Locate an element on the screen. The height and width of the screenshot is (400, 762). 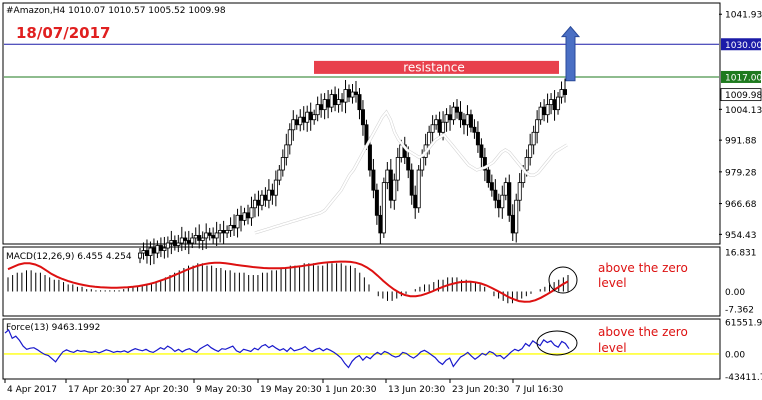
macd-label: MACD(12,26,9) 6.455 4.254 is located at coordinates (69, 257).